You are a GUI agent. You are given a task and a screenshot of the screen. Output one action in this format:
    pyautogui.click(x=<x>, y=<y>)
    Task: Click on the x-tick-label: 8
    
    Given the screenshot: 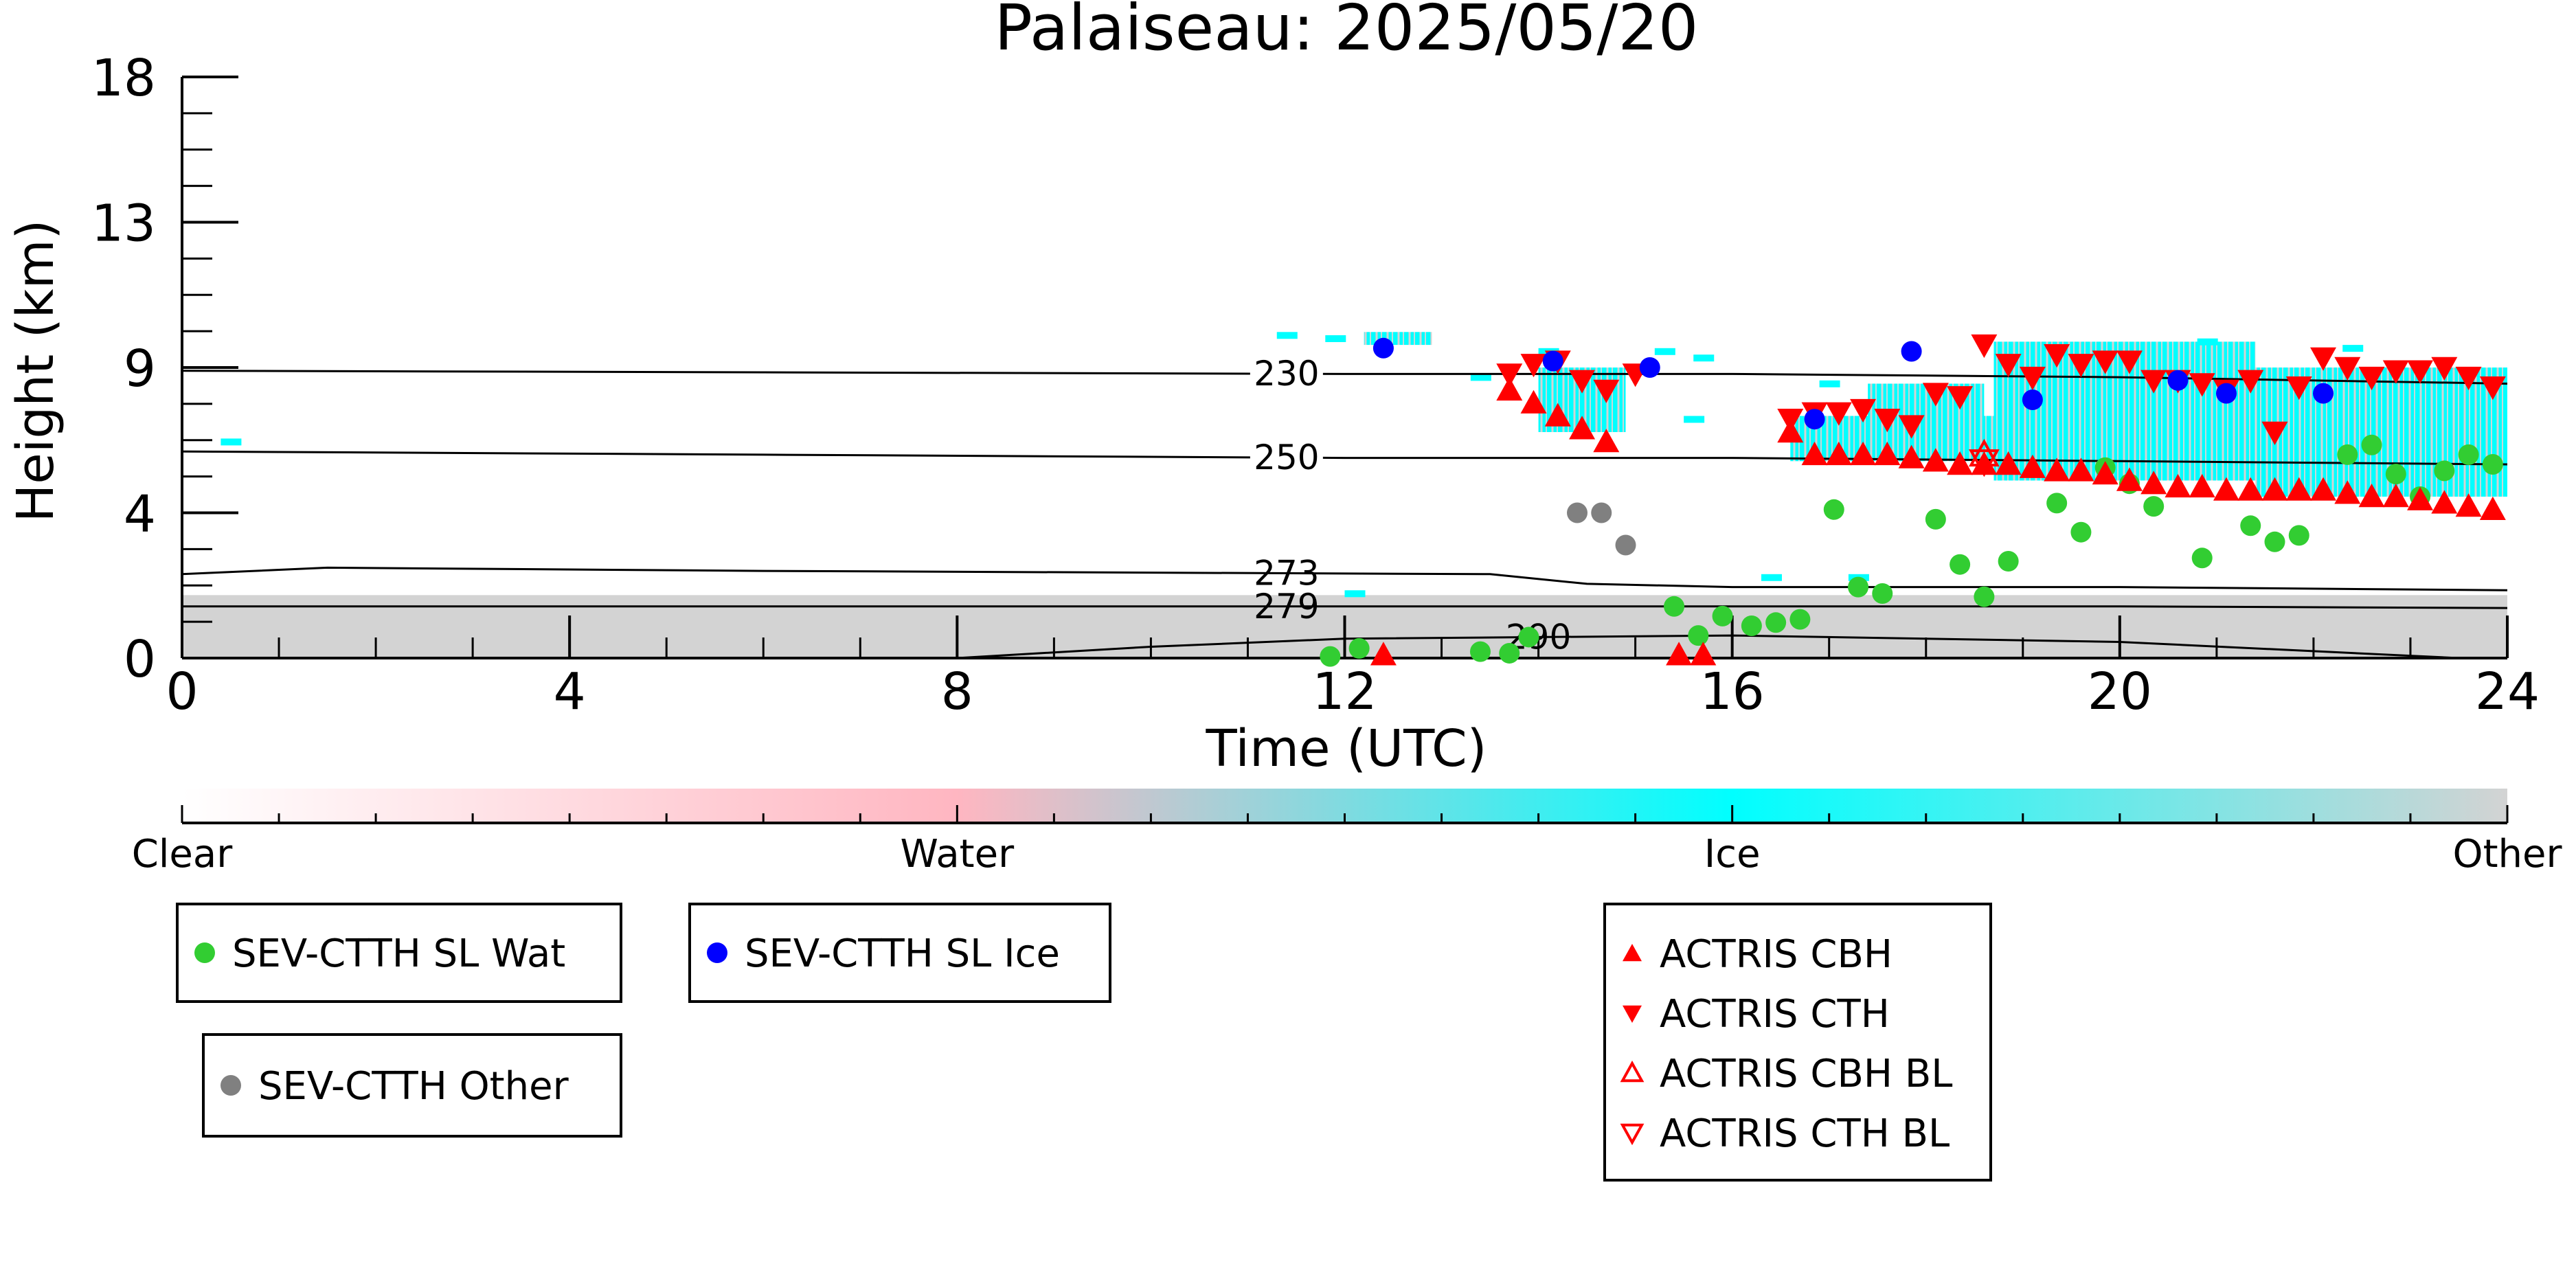 What is the action you would take?
    pyautogui.click(x=957, y=691)
    